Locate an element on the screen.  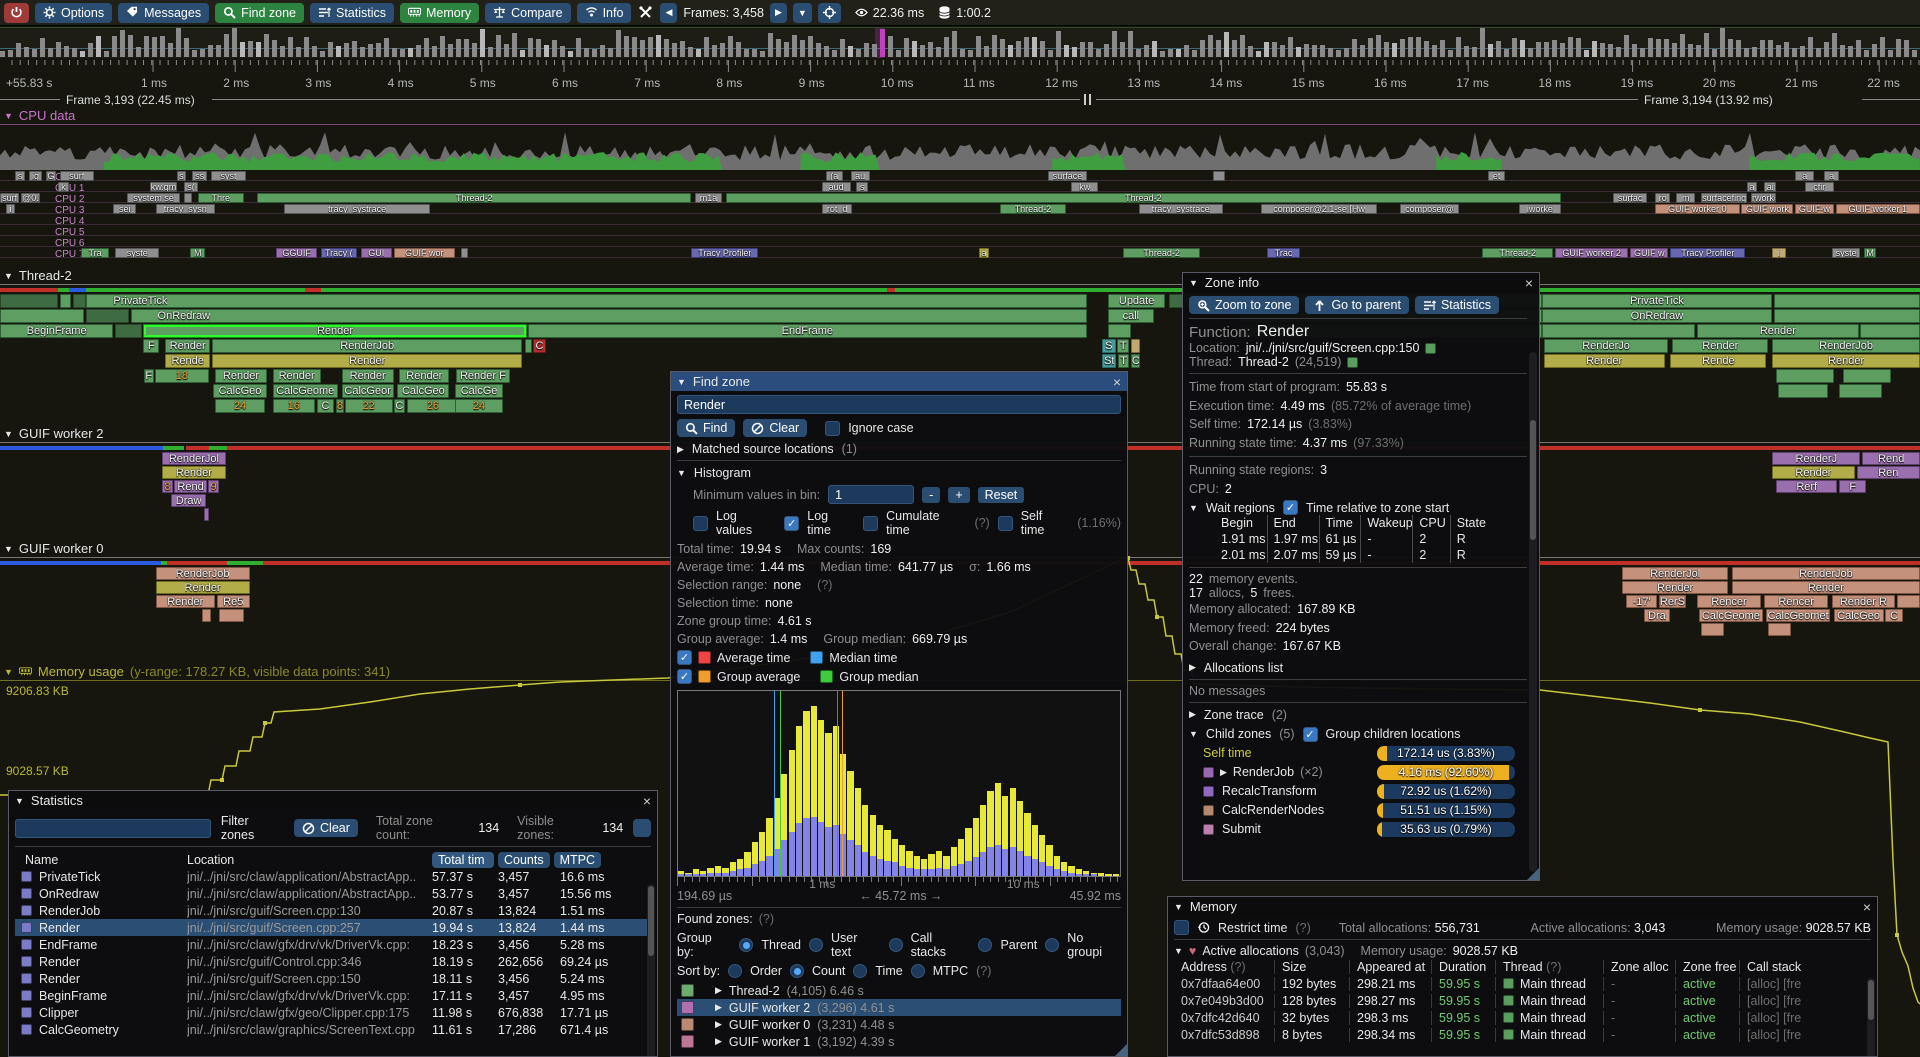
timeline-zone: Draw is located at coordinates (188, 500).